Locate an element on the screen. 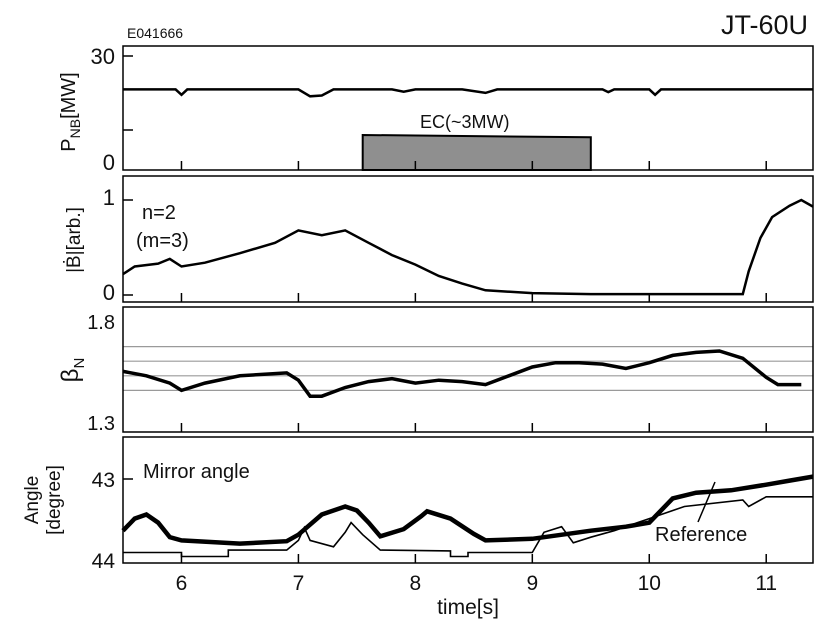 The height and width of the screenshot is (621, 815). shot-id-label: E041666 is located at coordinates (155, 33).